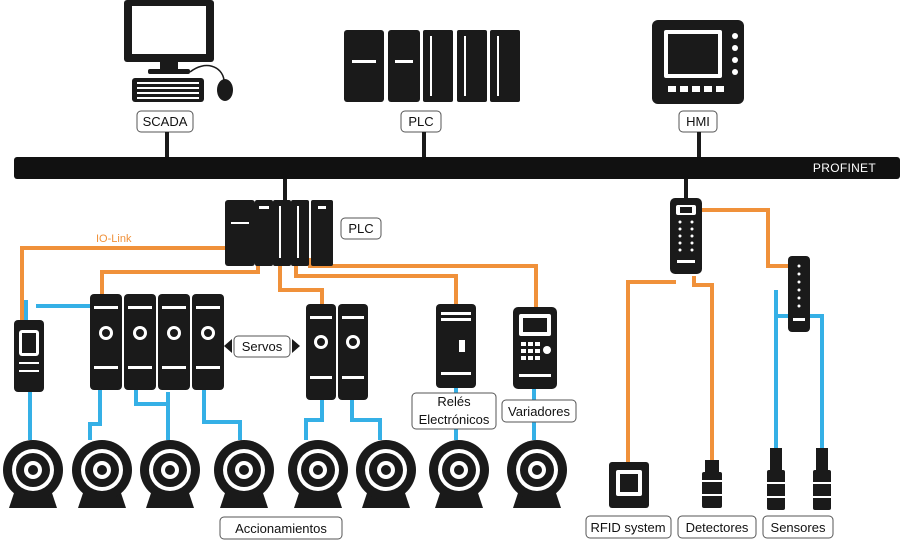  What do you see at coordinates (698, 62) in the screenshot?
I see `hmi-panel-icon` at bounding box center [698, 62].